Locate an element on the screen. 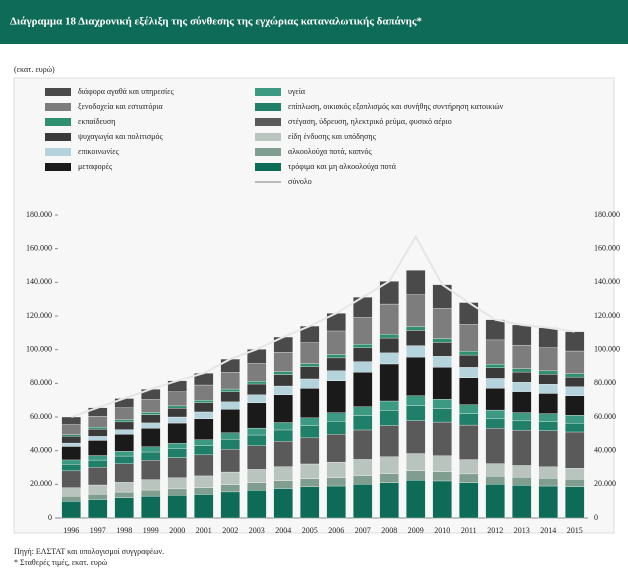 This screenshot has width=628, height=582. y-tick-label: 180.000 is located at coordinates (39, 214).